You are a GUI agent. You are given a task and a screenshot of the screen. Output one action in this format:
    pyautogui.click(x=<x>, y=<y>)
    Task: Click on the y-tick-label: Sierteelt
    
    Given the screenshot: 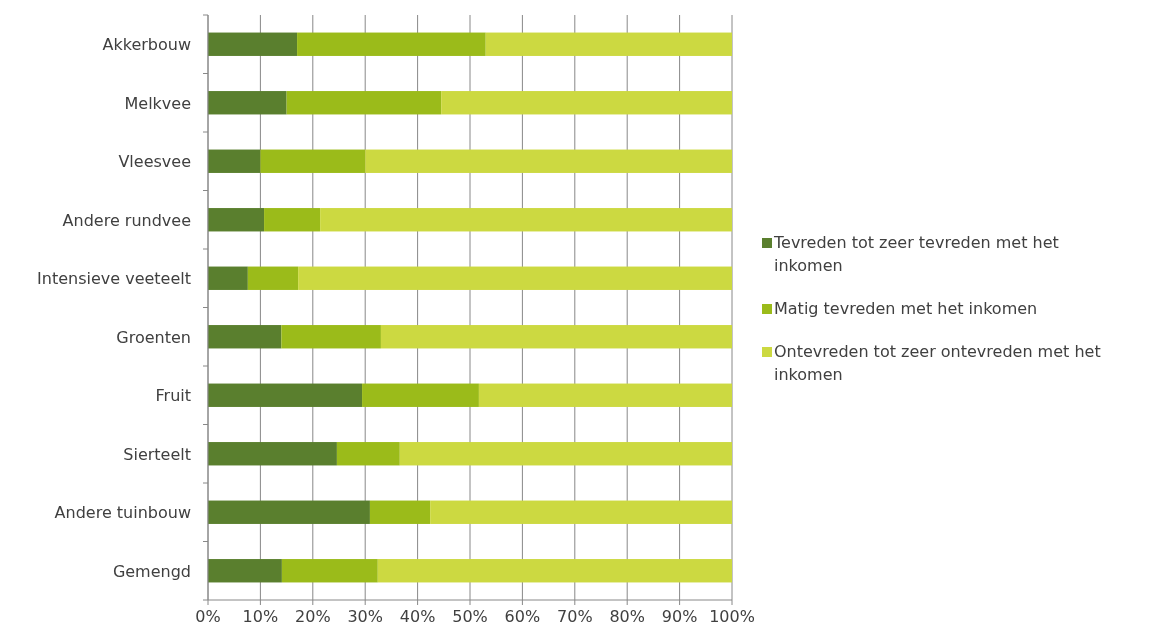 What is the action you would take?
    pyautogui.click(x=157, y=454)
    